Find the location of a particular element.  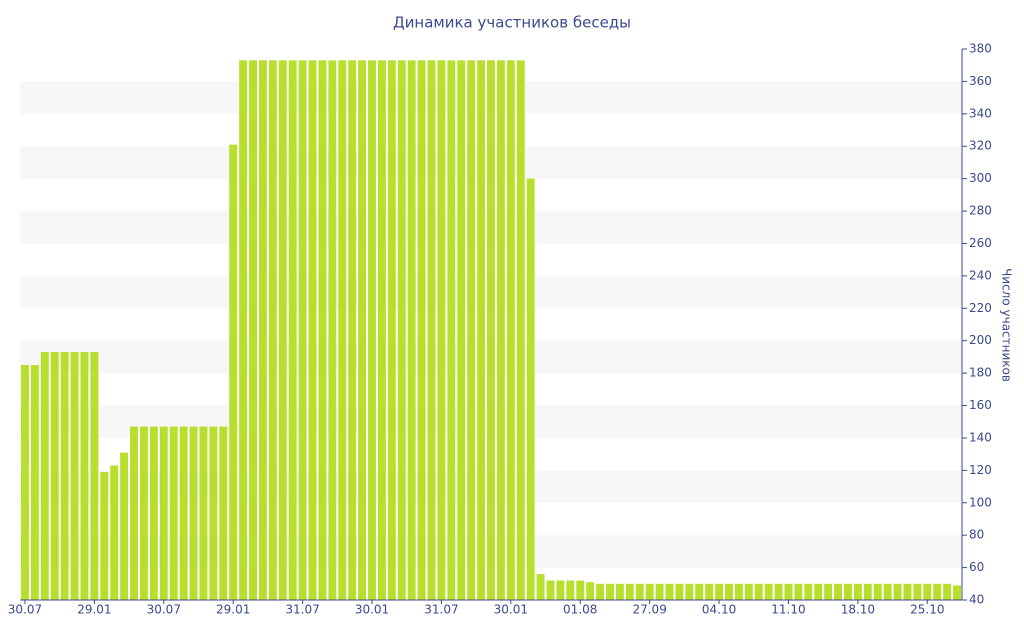

y-tick-label: 220 is located at coordinates (980, 308).